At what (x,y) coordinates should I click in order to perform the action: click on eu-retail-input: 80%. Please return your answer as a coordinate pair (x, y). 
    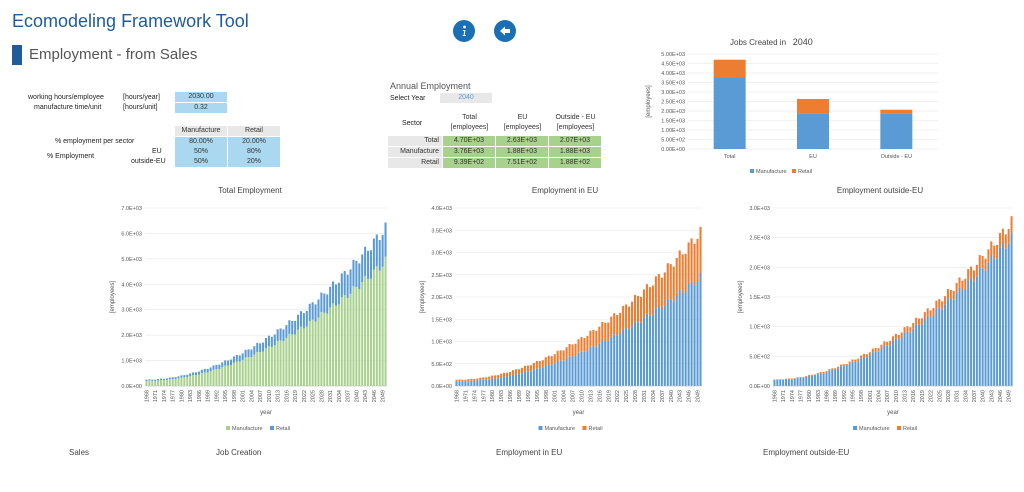
    Looking at the image, I should click on (254, 152).